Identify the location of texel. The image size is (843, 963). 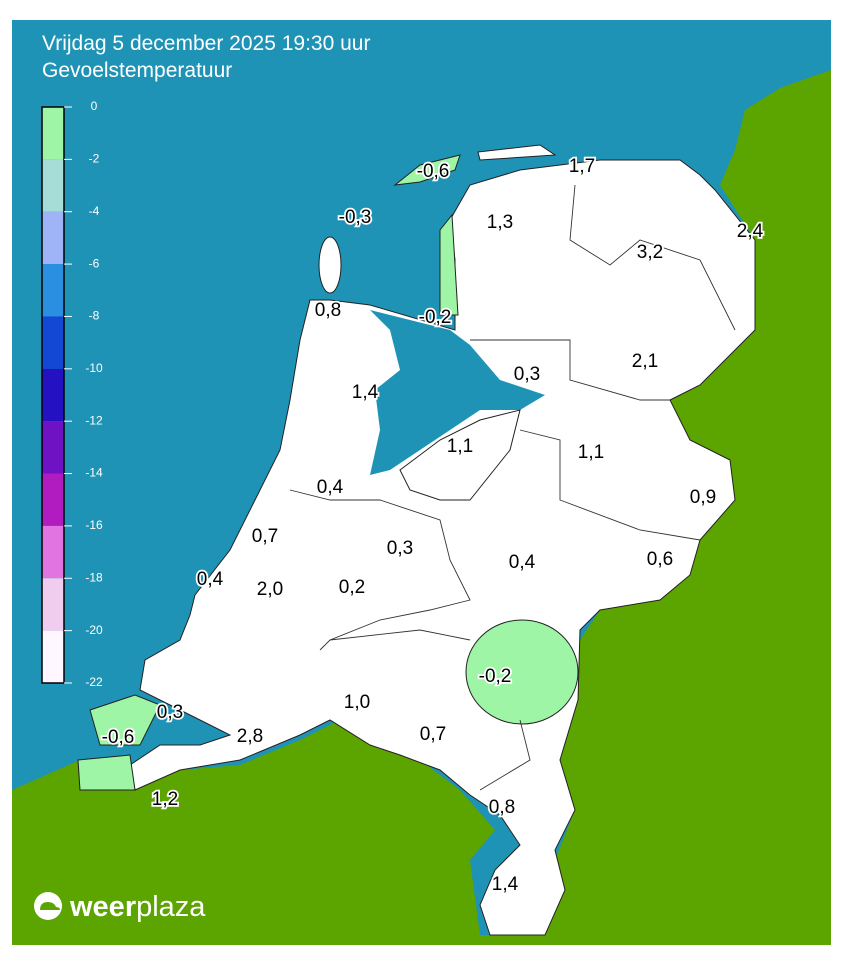
(330, 265).